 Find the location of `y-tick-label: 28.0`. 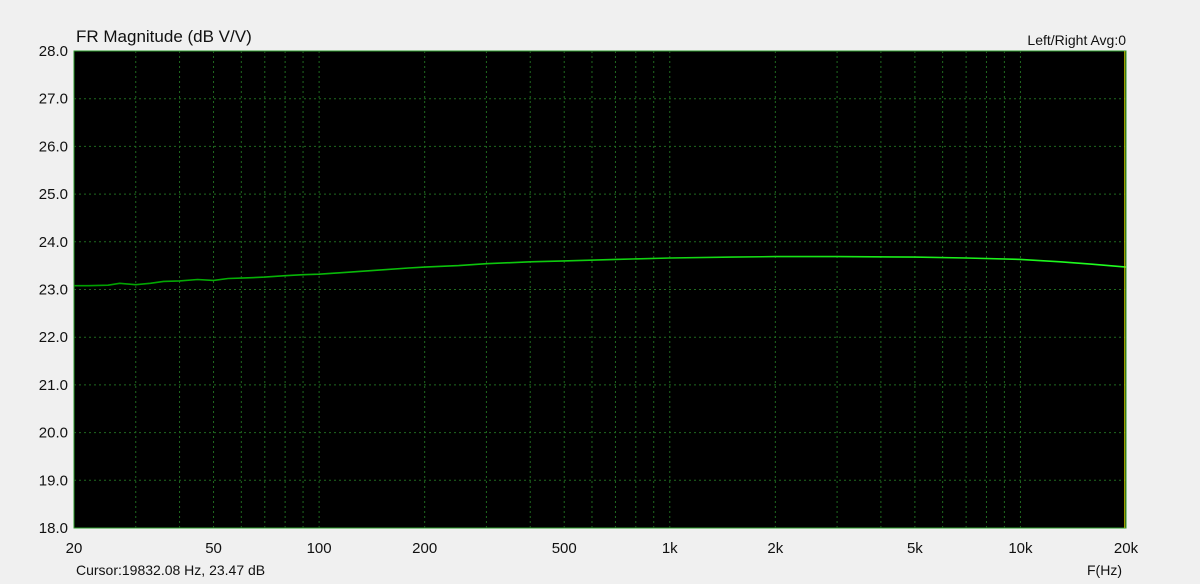

y-tick-label: 28.0 is located at coordinates (53, 51).